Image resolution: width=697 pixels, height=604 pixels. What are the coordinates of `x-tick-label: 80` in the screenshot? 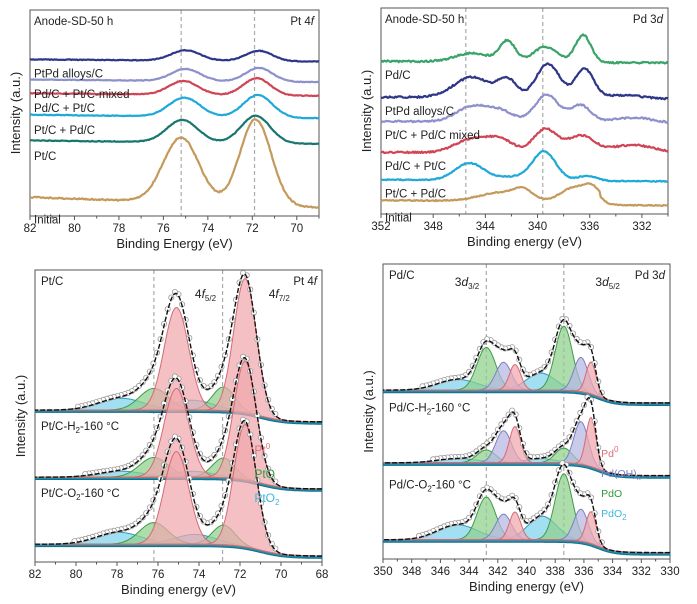 It's located at (76, 575).